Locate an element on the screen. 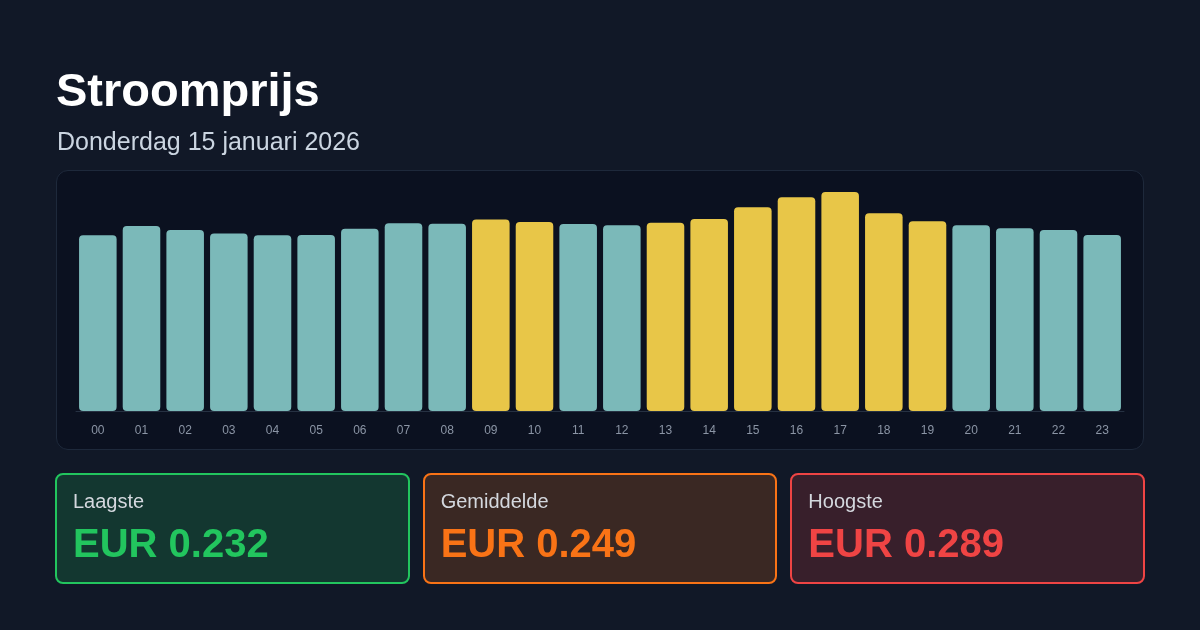 The width and height of the screenshot is (1200, 630). chart-subtitle: Donderdag 15 januari 2026 is located at coordinates (209, 141).